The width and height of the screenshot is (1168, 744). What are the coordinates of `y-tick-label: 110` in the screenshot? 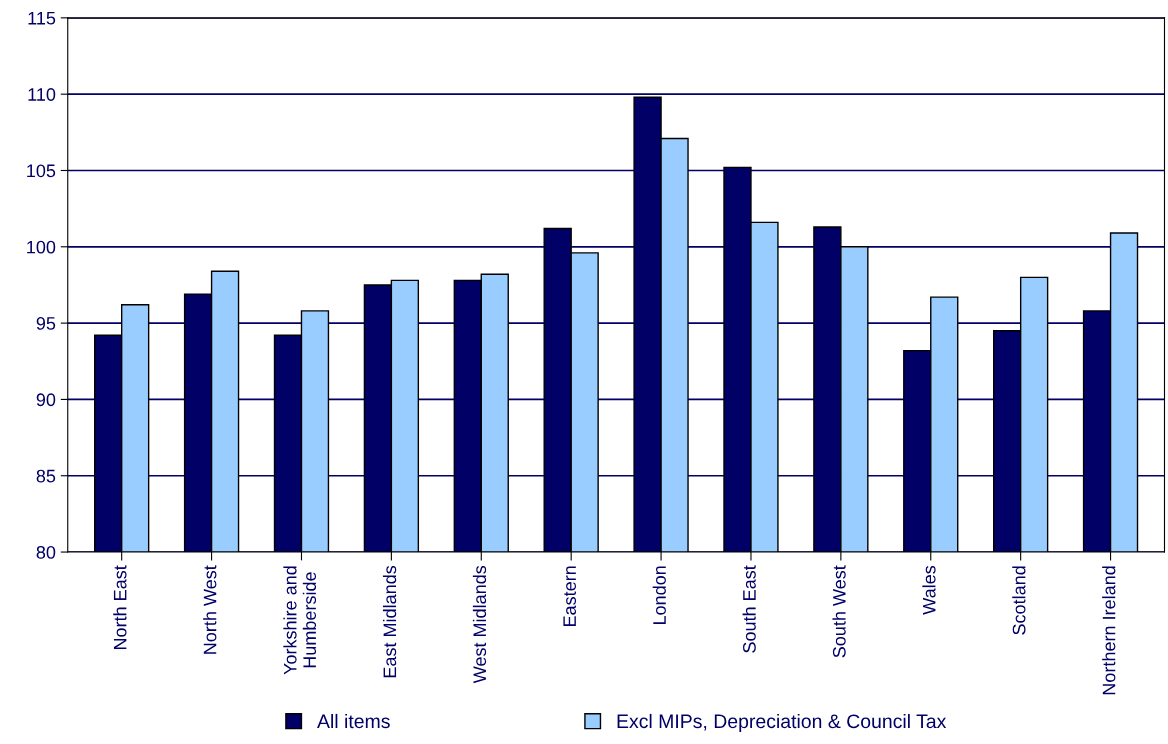 It's located at (42, 94).